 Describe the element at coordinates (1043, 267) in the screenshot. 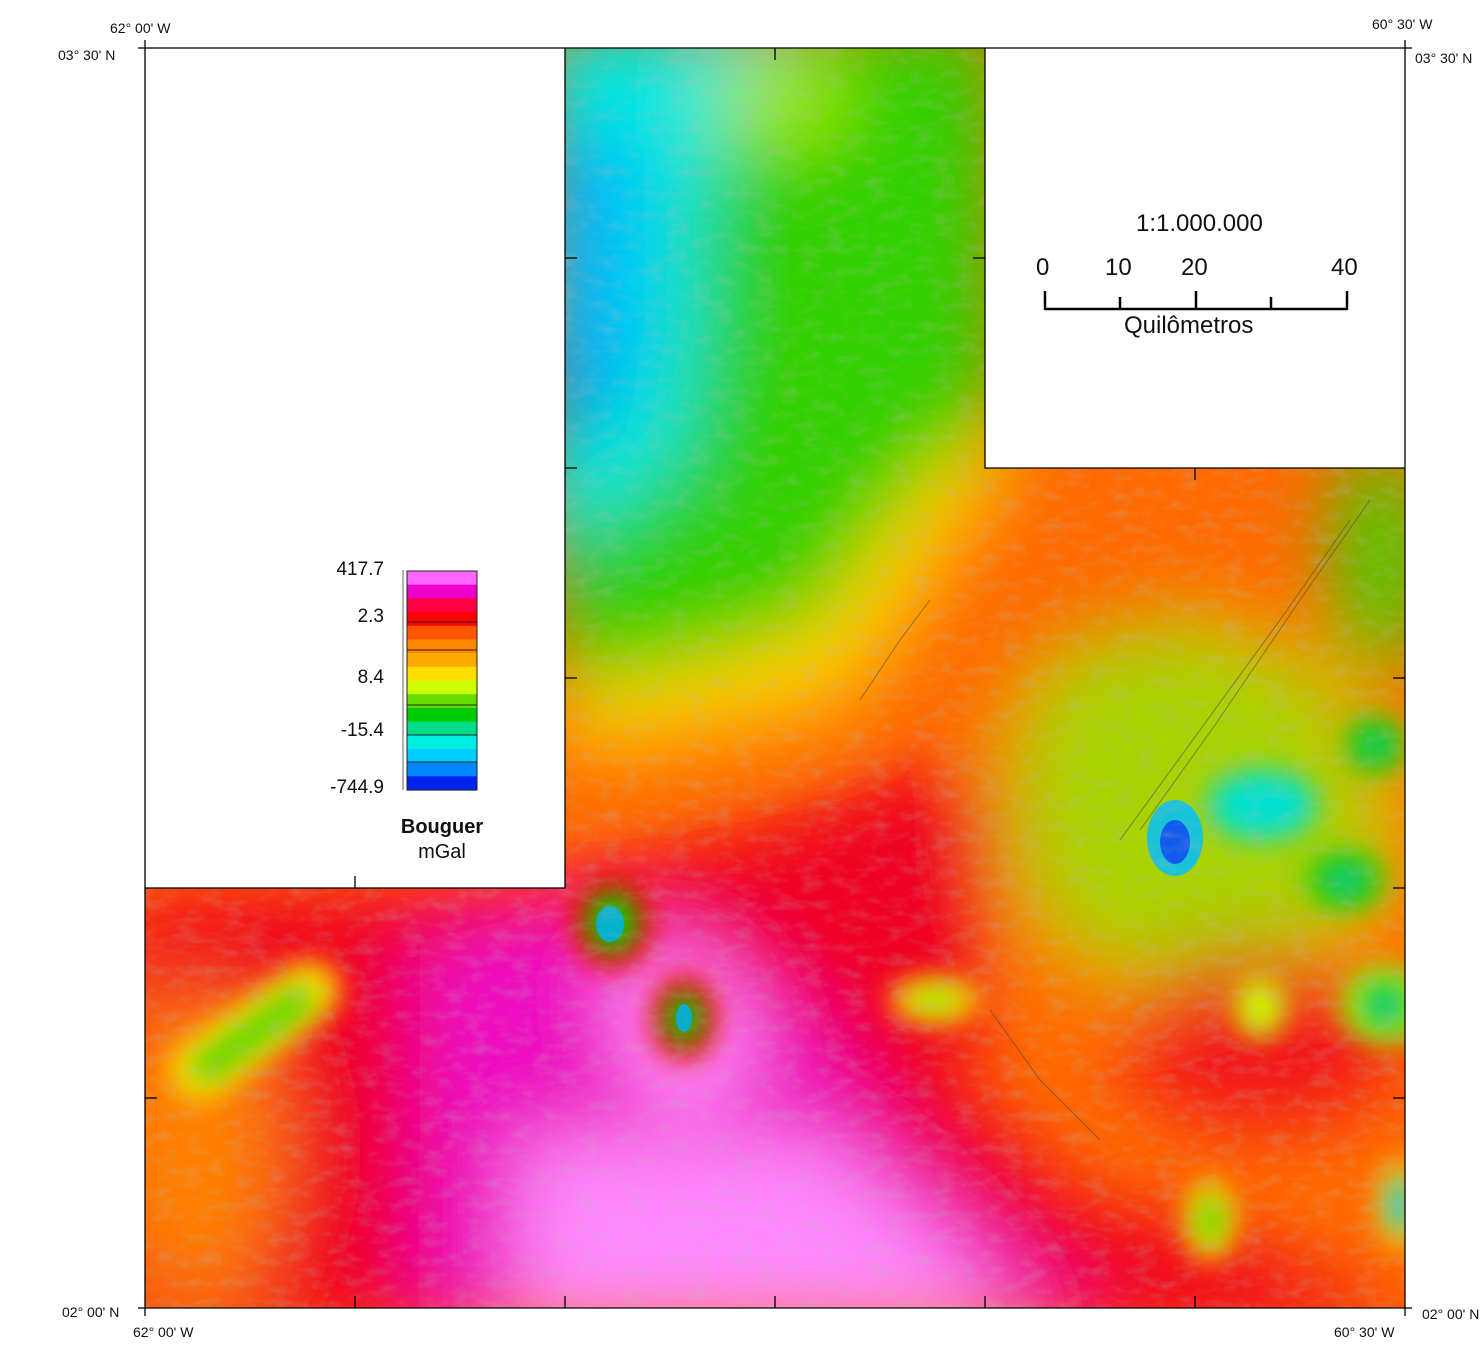

I see `scale-tick-label: 0` at that location.